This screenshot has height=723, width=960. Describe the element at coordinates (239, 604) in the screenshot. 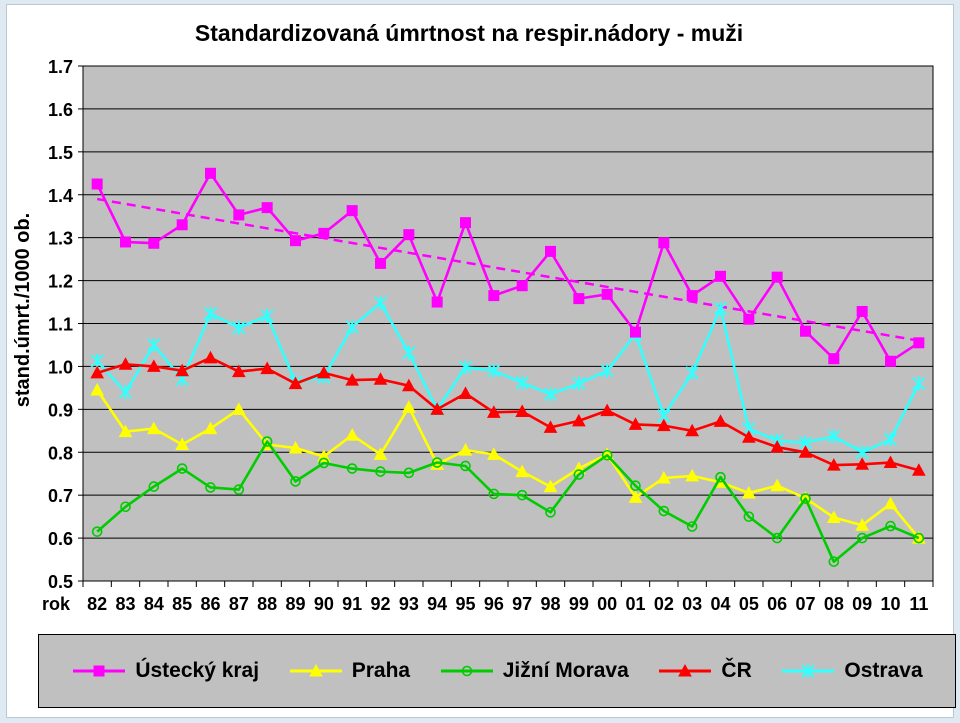

I see `x-tick-label: 87` at that location.